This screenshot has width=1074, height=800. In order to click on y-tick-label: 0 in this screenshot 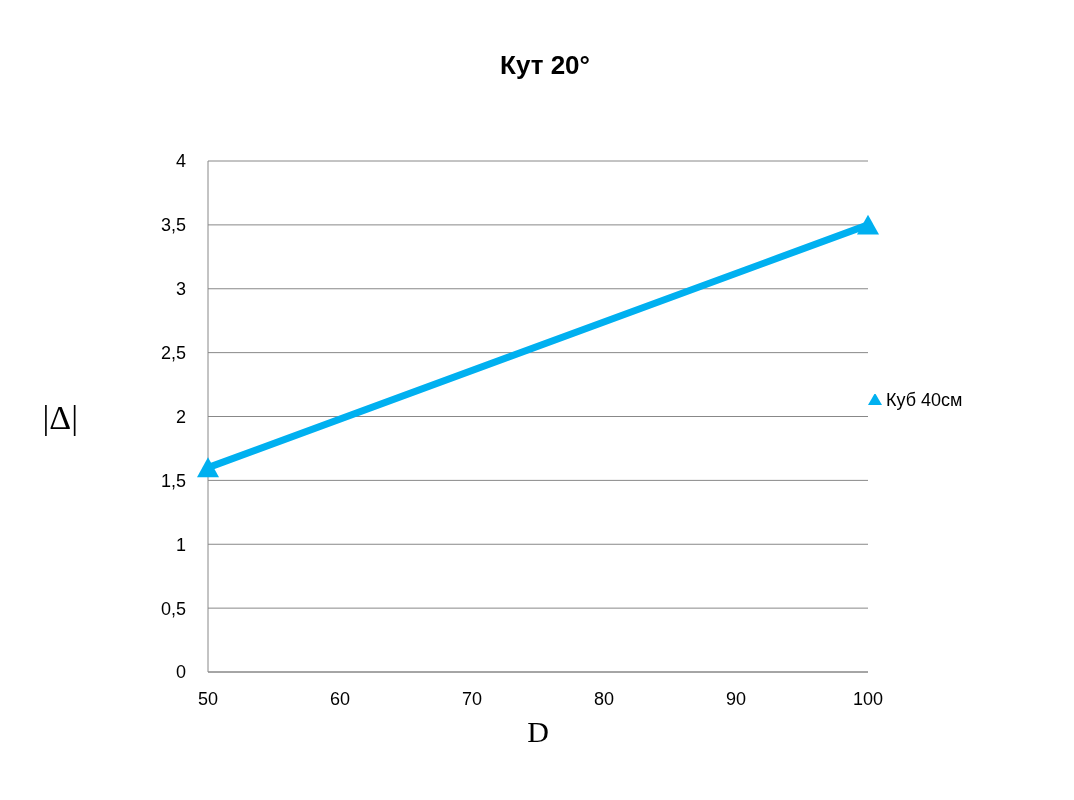, I will do `click(180, 672)`.